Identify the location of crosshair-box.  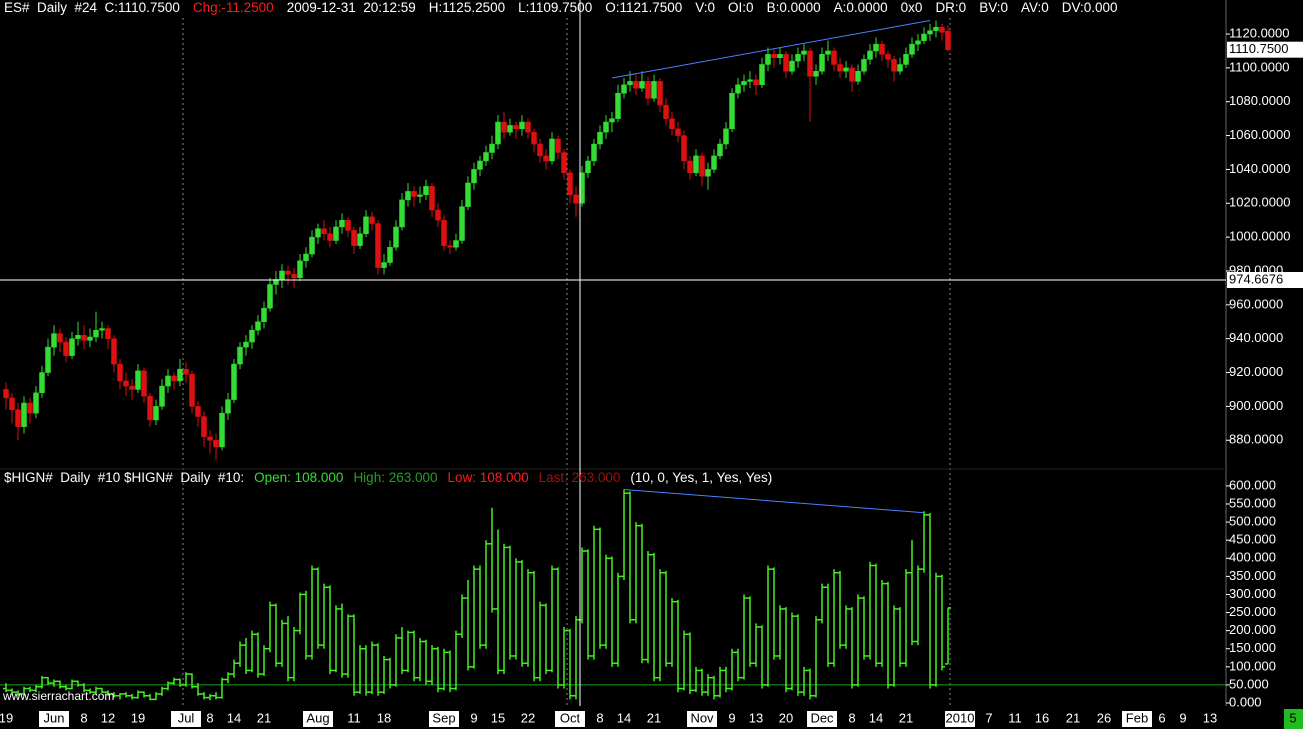
(1265, 280).